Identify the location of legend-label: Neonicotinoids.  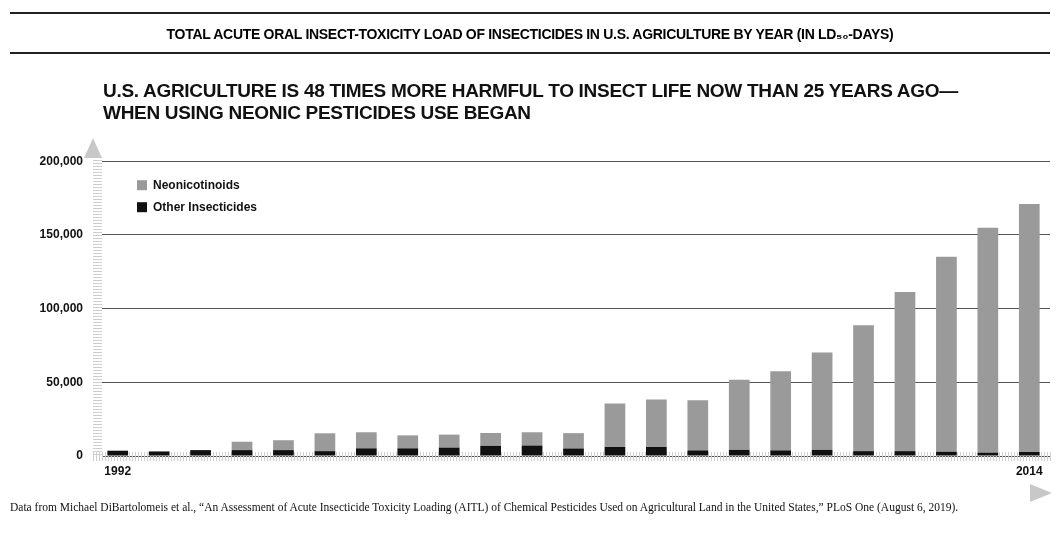
(196, 184).